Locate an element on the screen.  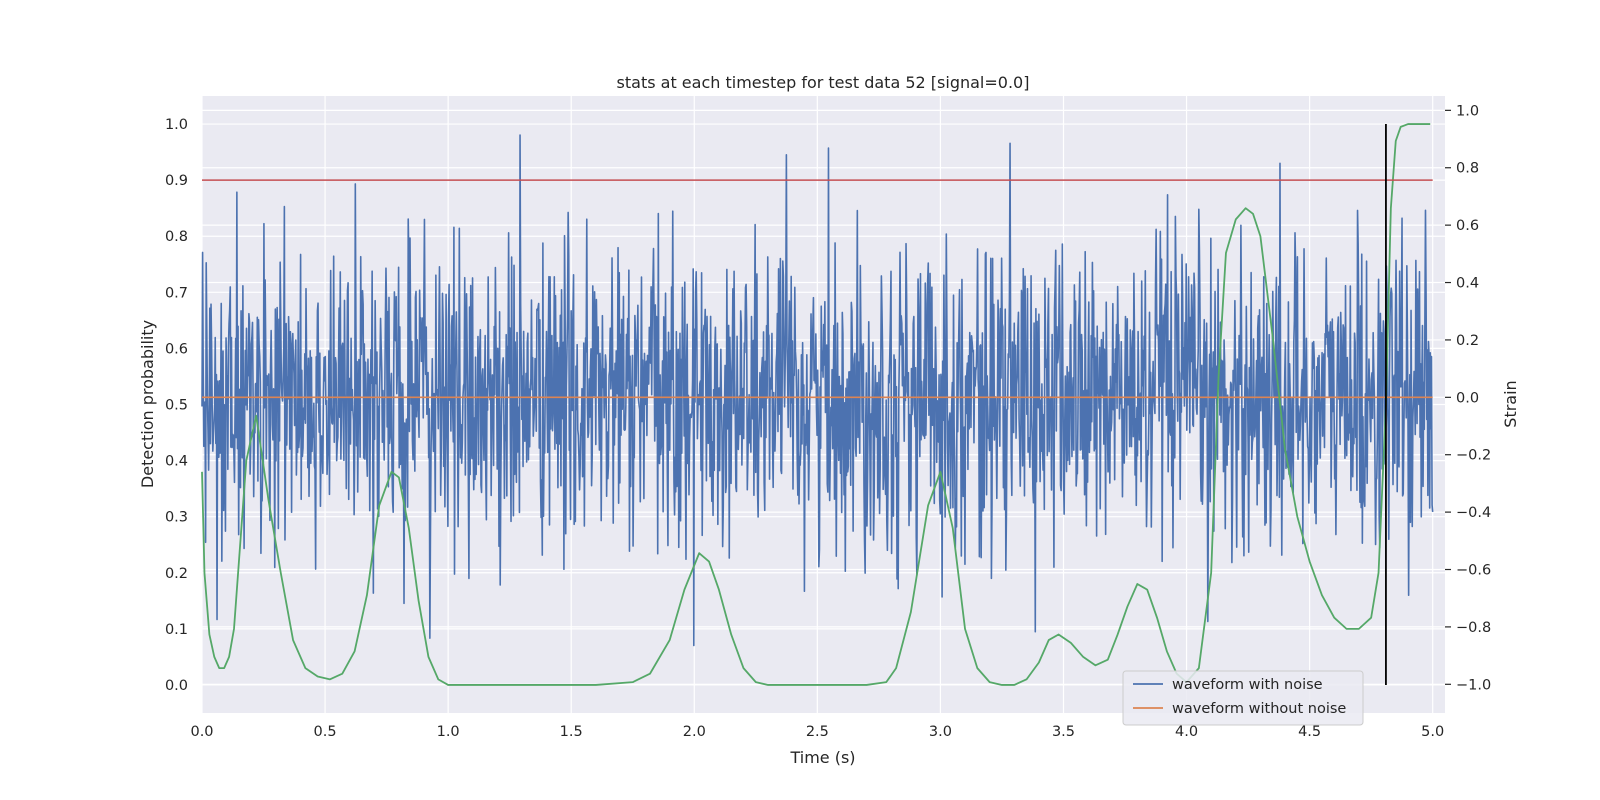
x-tick-label: 4.5 is located at coordinates (1309, 732).